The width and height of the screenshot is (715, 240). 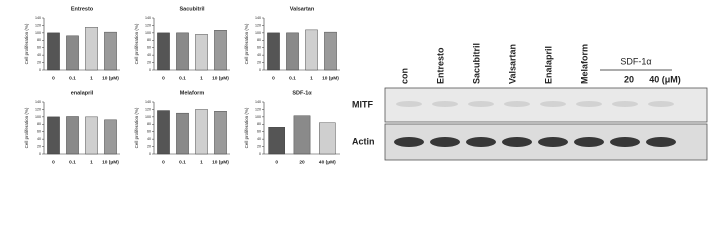 What do you see at coordinates (629, 79) in the screenshot?
I see `lane-label: 20` at bounding box center [629, 79].